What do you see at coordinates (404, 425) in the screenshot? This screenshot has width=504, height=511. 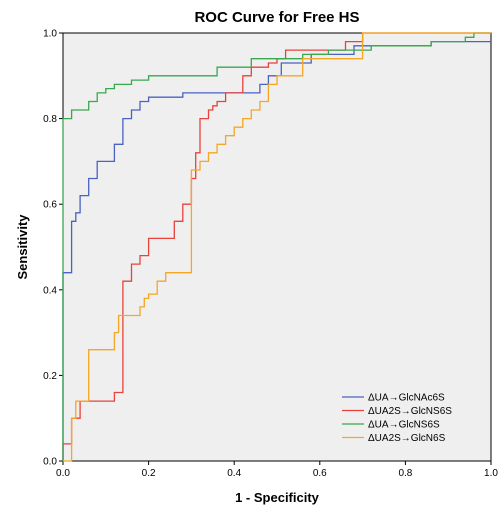 I see `legend-label-2: ΔUA→GlcNS6S` at bounding box center [404, 425].